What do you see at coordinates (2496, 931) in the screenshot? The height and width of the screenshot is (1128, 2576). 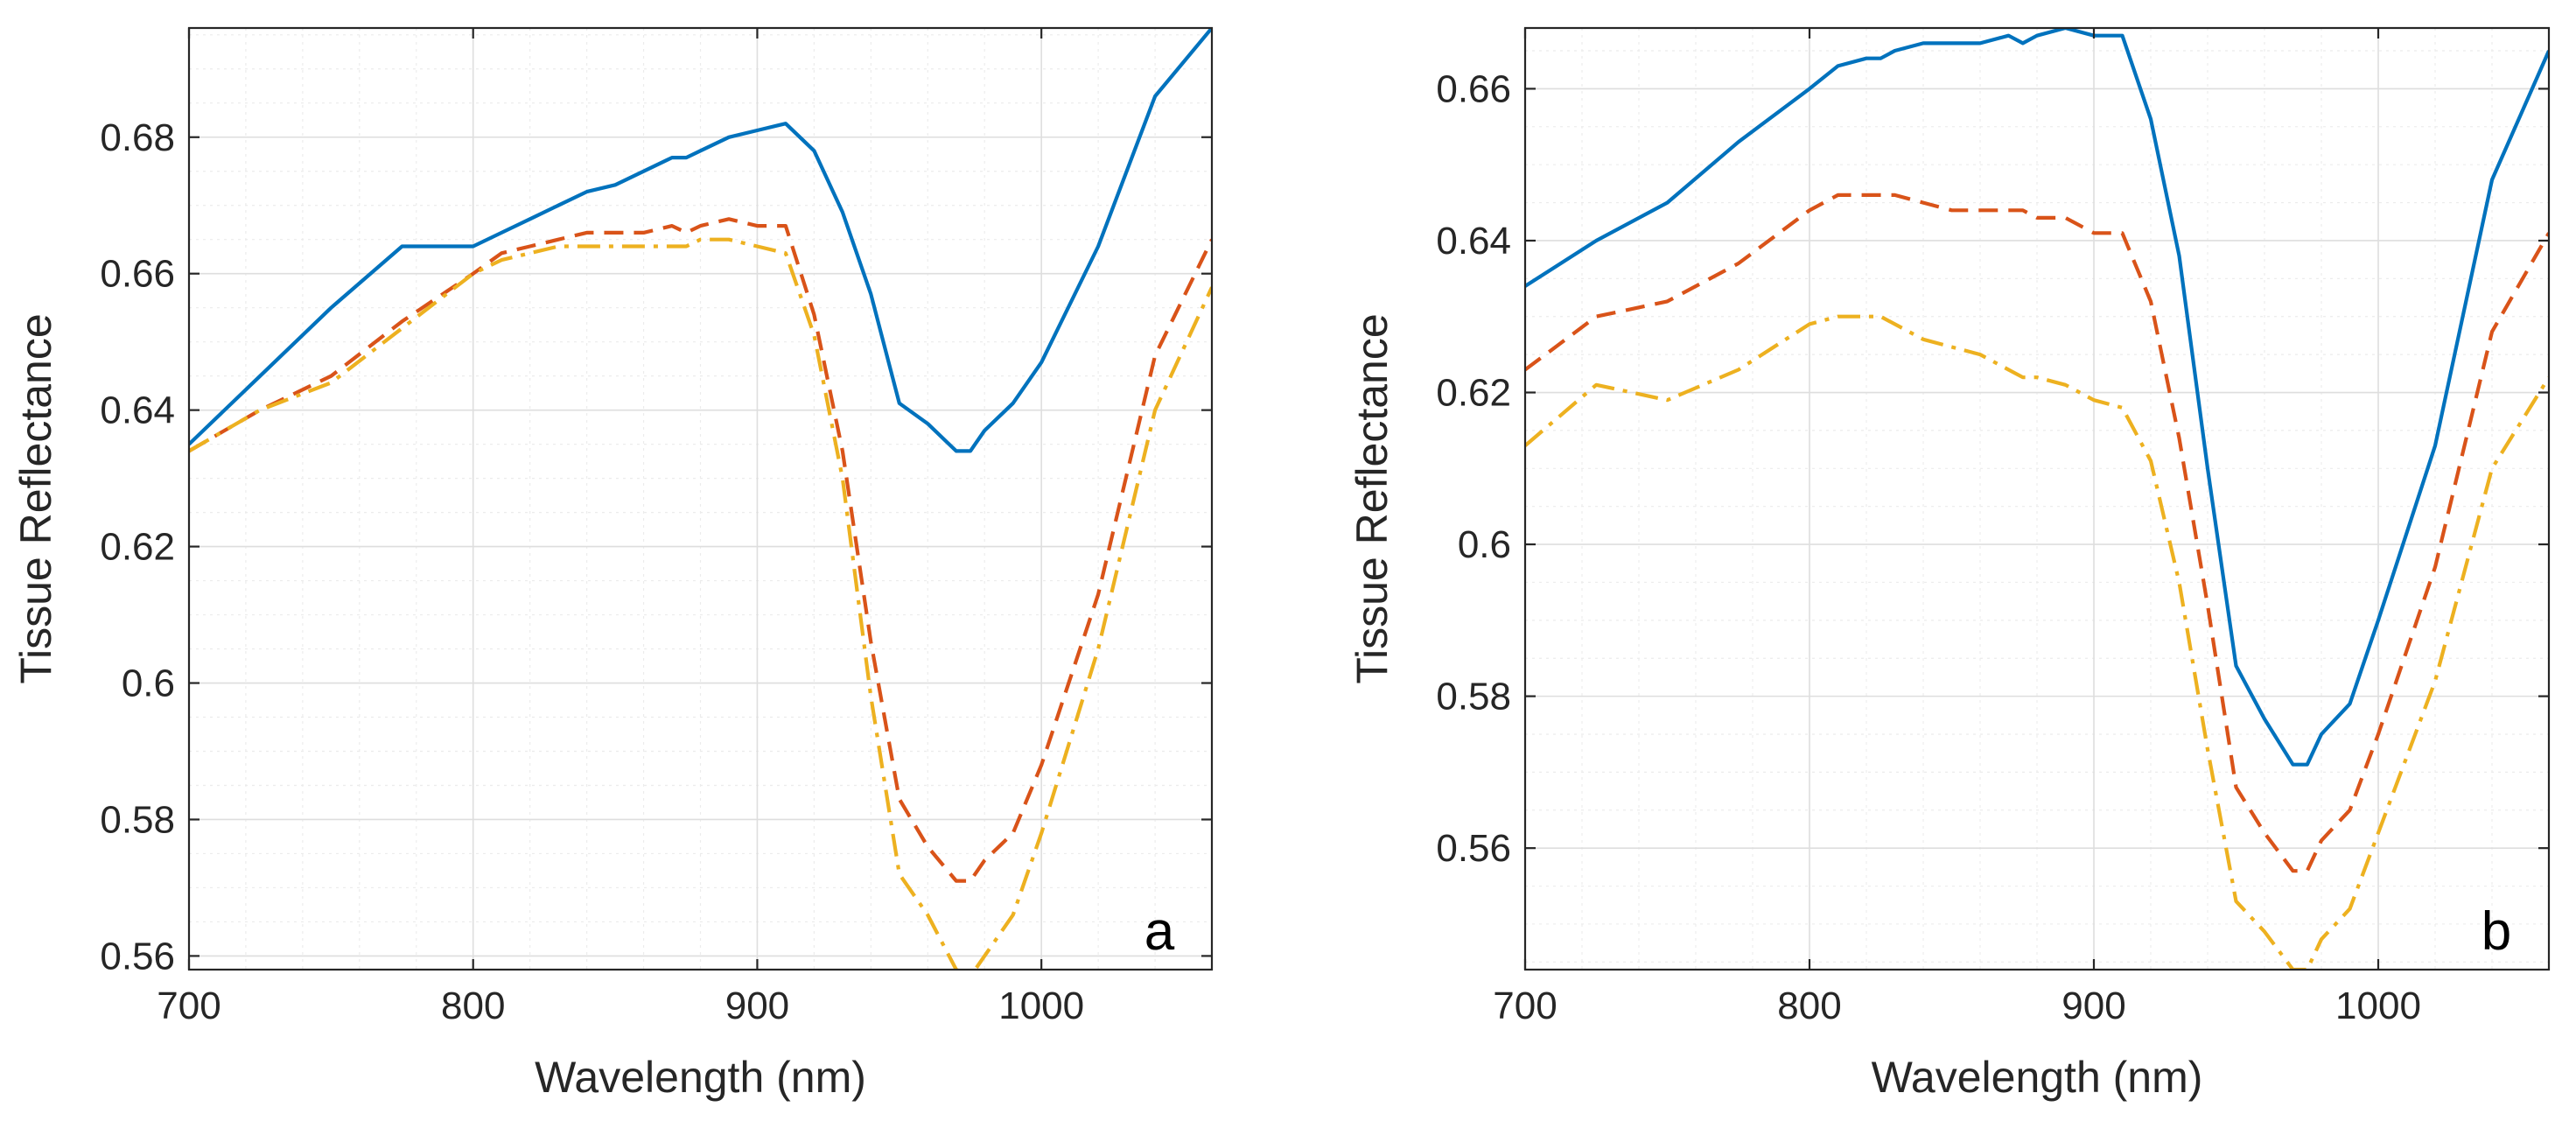 I see `panel-label: b` at bounding box center [2496, 931].